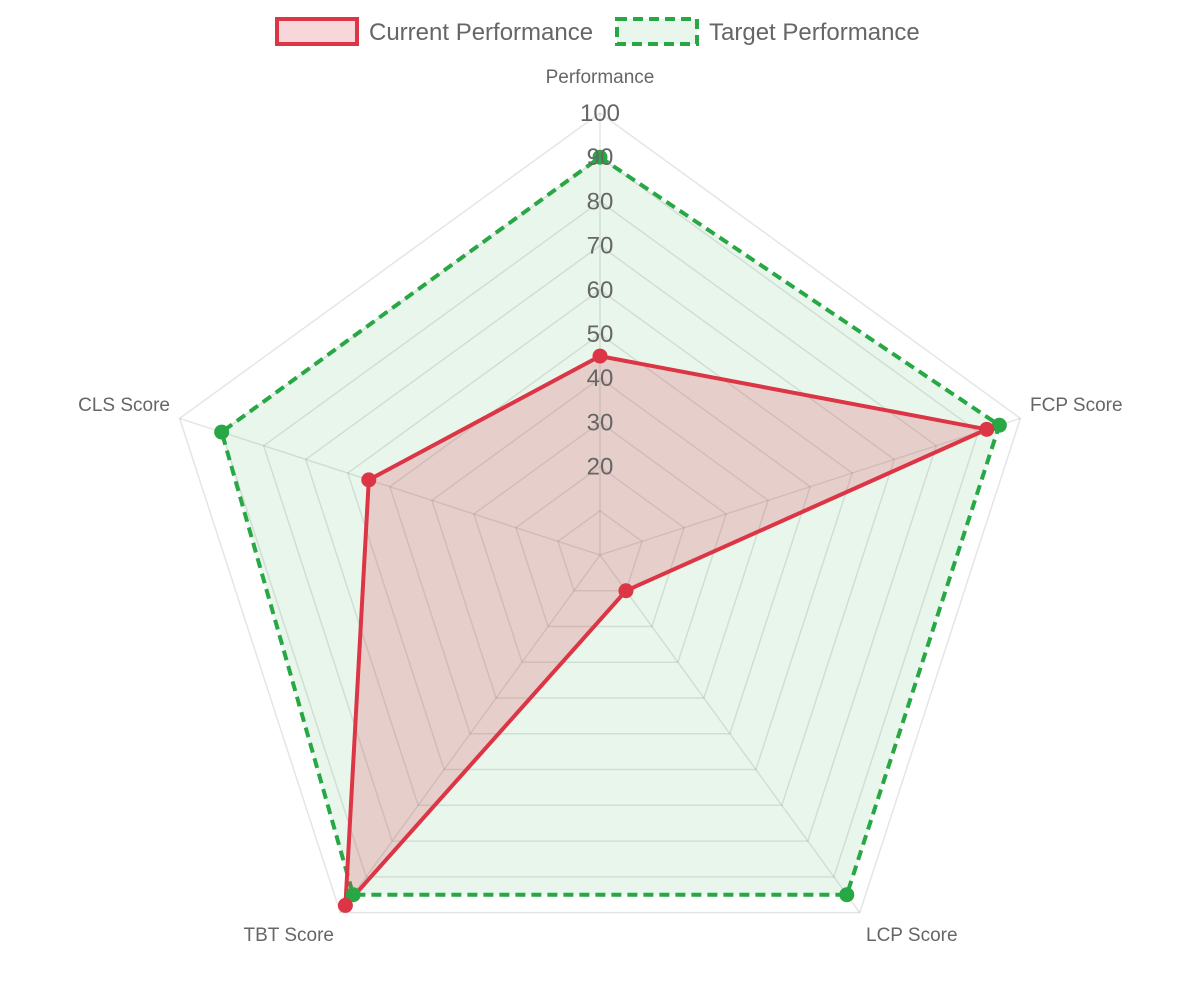  Describe the element at coordinates (124, 405) in the screenshot. I see `axis-label-4: CLS Score` at that location.